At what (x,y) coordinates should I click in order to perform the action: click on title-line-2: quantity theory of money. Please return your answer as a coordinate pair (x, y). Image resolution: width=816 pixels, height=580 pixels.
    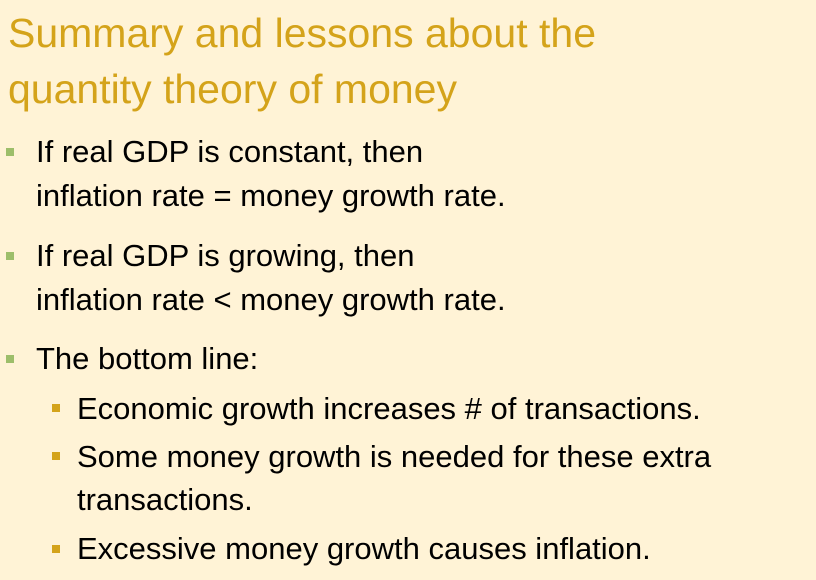
    Looking at the image, I should click on (232, 89).